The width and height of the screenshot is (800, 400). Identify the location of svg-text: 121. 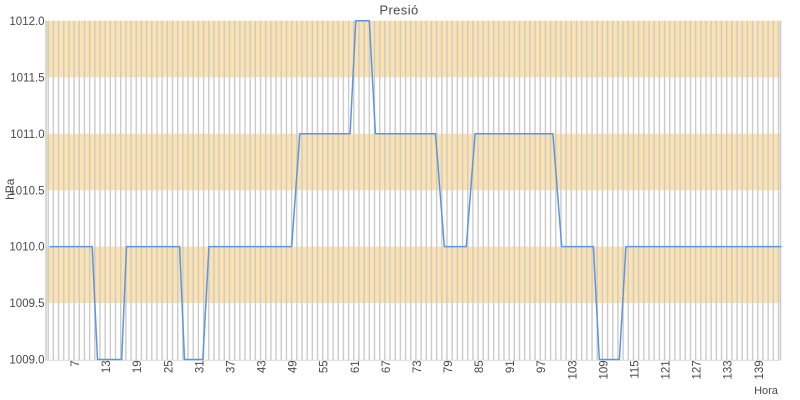
(667, 369).